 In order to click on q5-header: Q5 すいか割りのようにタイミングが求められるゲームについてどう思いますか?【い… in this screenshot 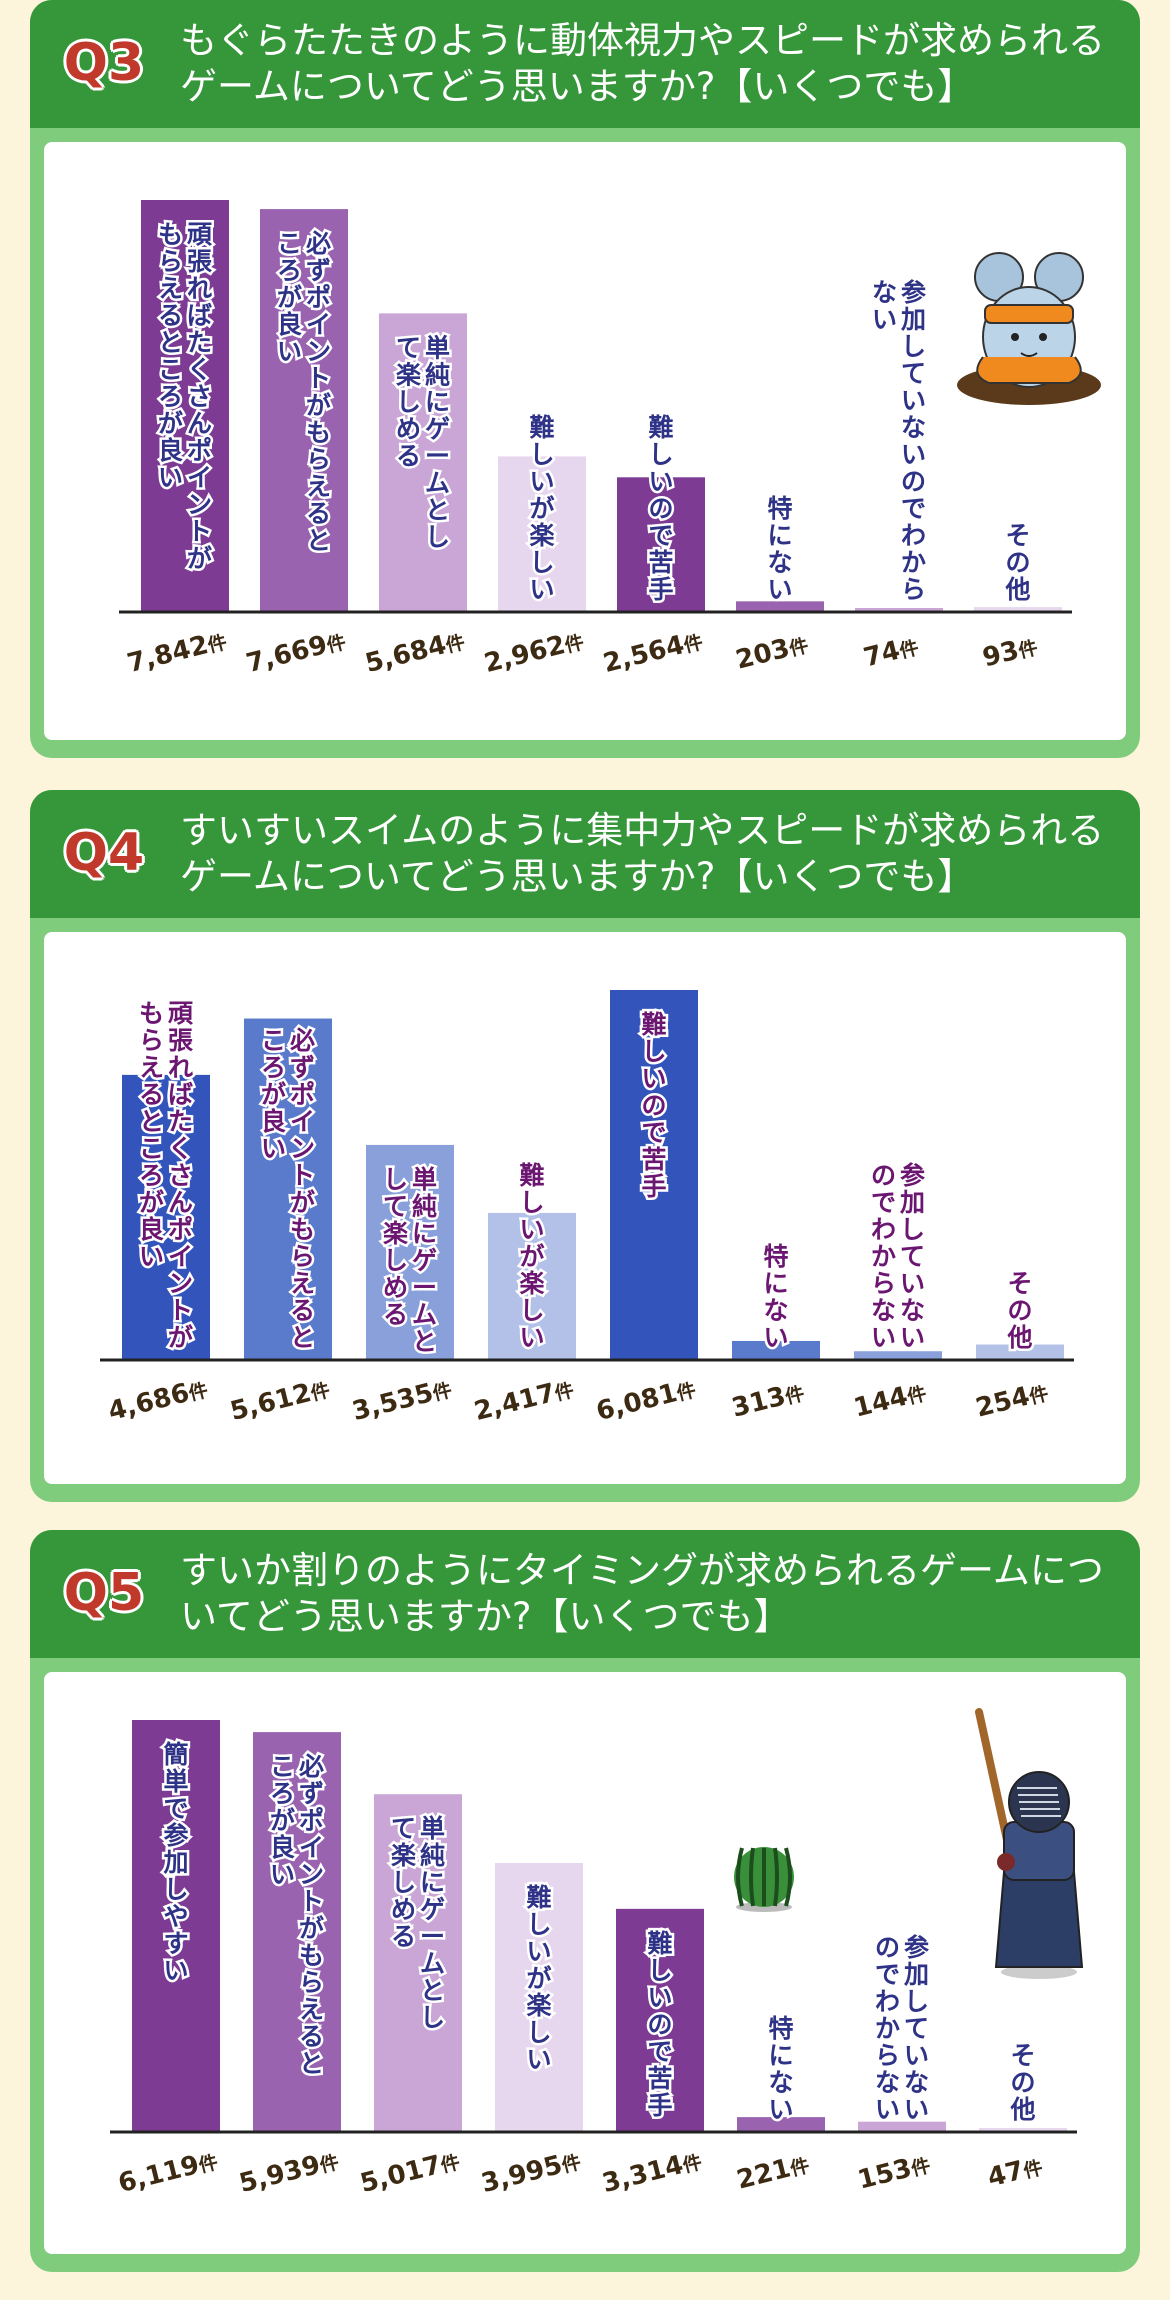, I will do `click(585, 1594)`.